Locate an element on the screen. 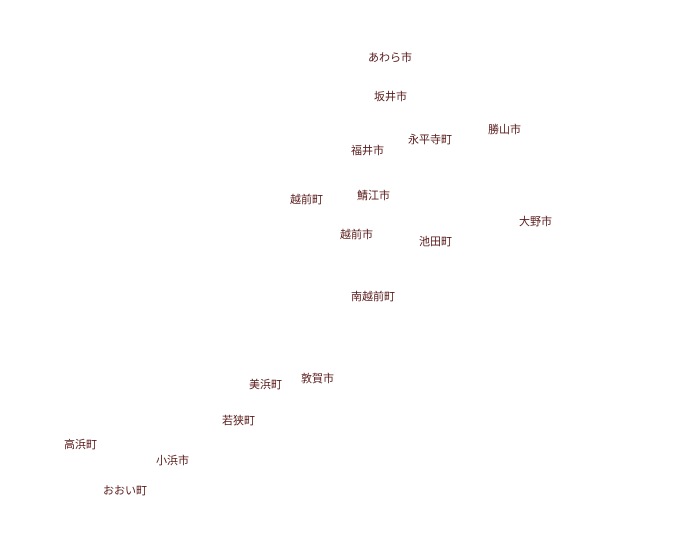 This screenshot has height=554, width=680. place-label-minamiechizen: 南越前町 is located at coordinates (373, 296).